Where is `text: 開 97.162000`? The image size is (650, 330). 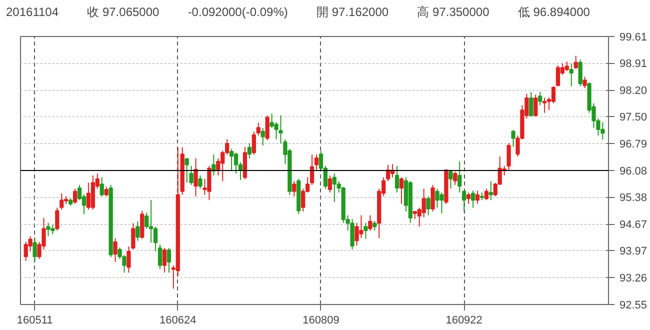
text: 開 97.162000 is located at coordinates (352, 12).